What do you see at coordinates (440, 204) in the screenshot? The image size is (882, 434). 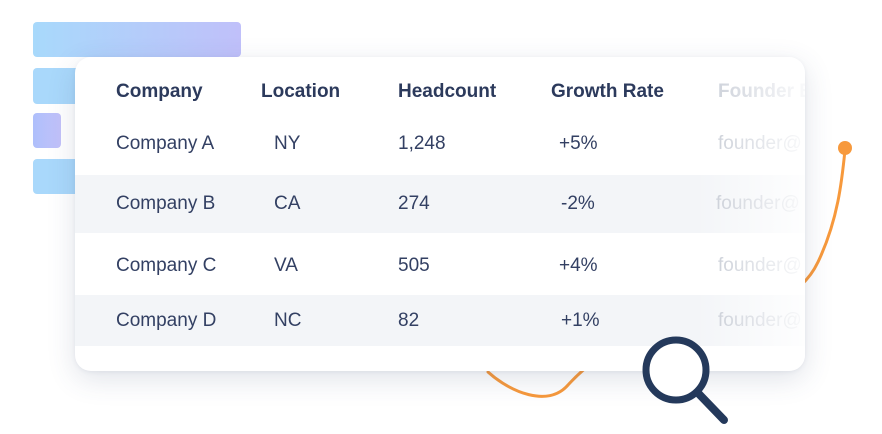 I see `table-row: Company B CA 274 -2% founder@` at bounding box center [440, 204].